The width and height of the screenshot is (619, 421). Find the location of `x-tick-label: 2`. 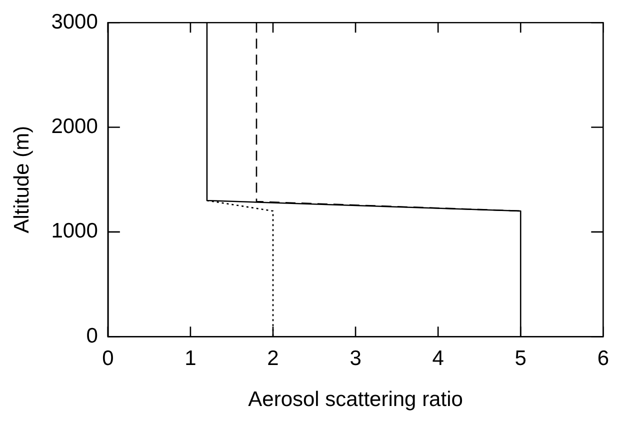

x-tick-label: 2 is located at coordinates (273, 358).